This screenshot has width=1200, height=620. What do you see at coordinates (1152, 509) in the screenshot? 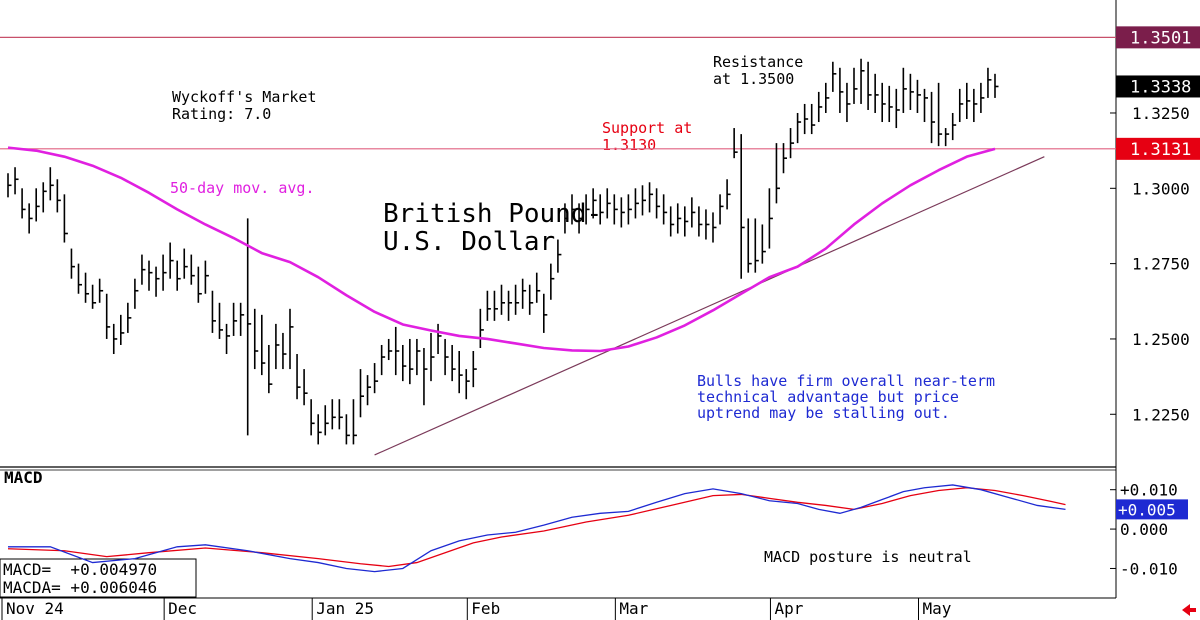
I see `macd-value-badge: +0.005` at bounding box center [1152, 509].